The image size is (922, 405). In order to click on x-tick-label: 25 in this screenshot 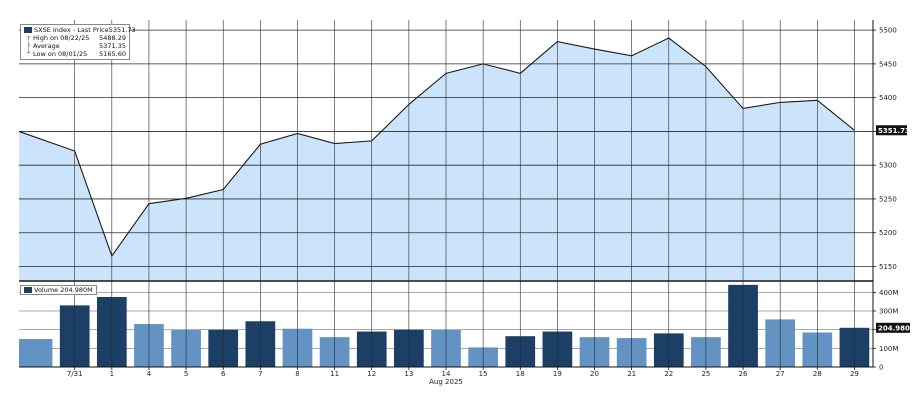, I will do `click(705, 374)`.